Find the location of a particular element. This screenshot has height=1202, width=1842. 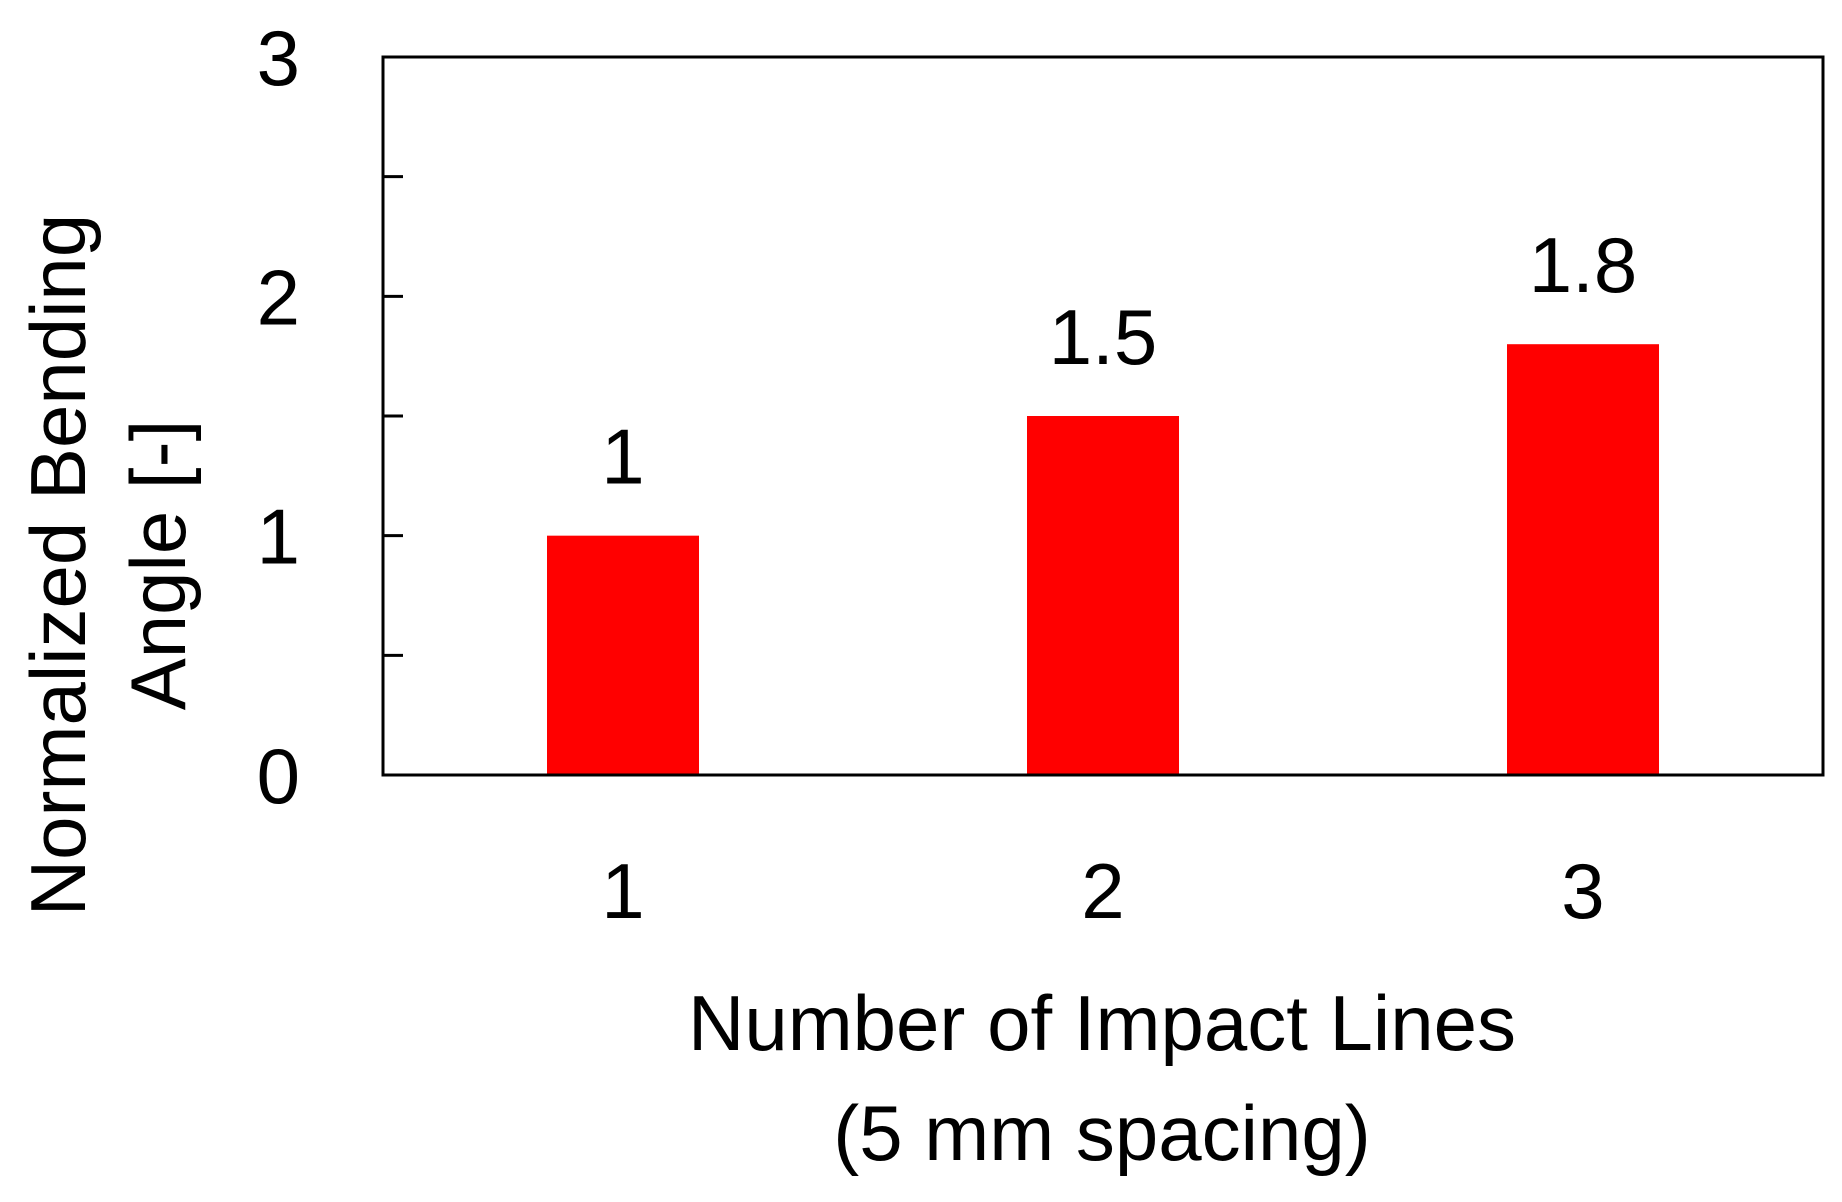

data-label-1: 1 is located at coordinates (622, 457).